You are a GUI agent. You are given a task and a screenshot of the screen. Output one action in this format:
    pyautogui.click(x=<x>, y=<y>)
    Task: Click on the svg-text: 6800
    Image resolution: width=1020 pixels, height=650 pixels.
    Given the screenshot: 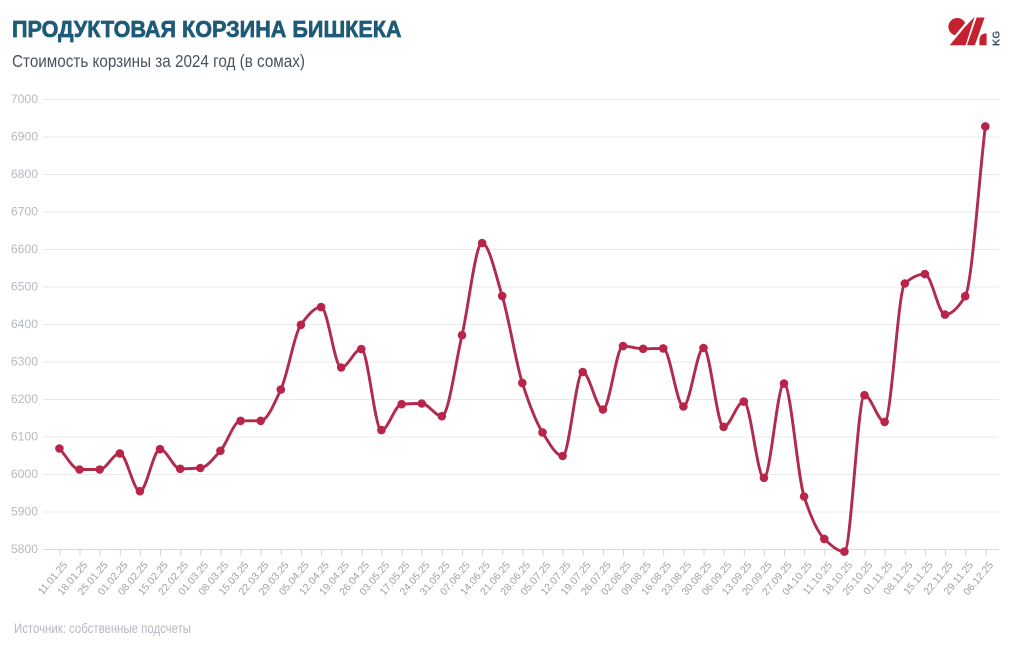 What is the action you would take?
    pyautogui.click(x=24, y=174)
    